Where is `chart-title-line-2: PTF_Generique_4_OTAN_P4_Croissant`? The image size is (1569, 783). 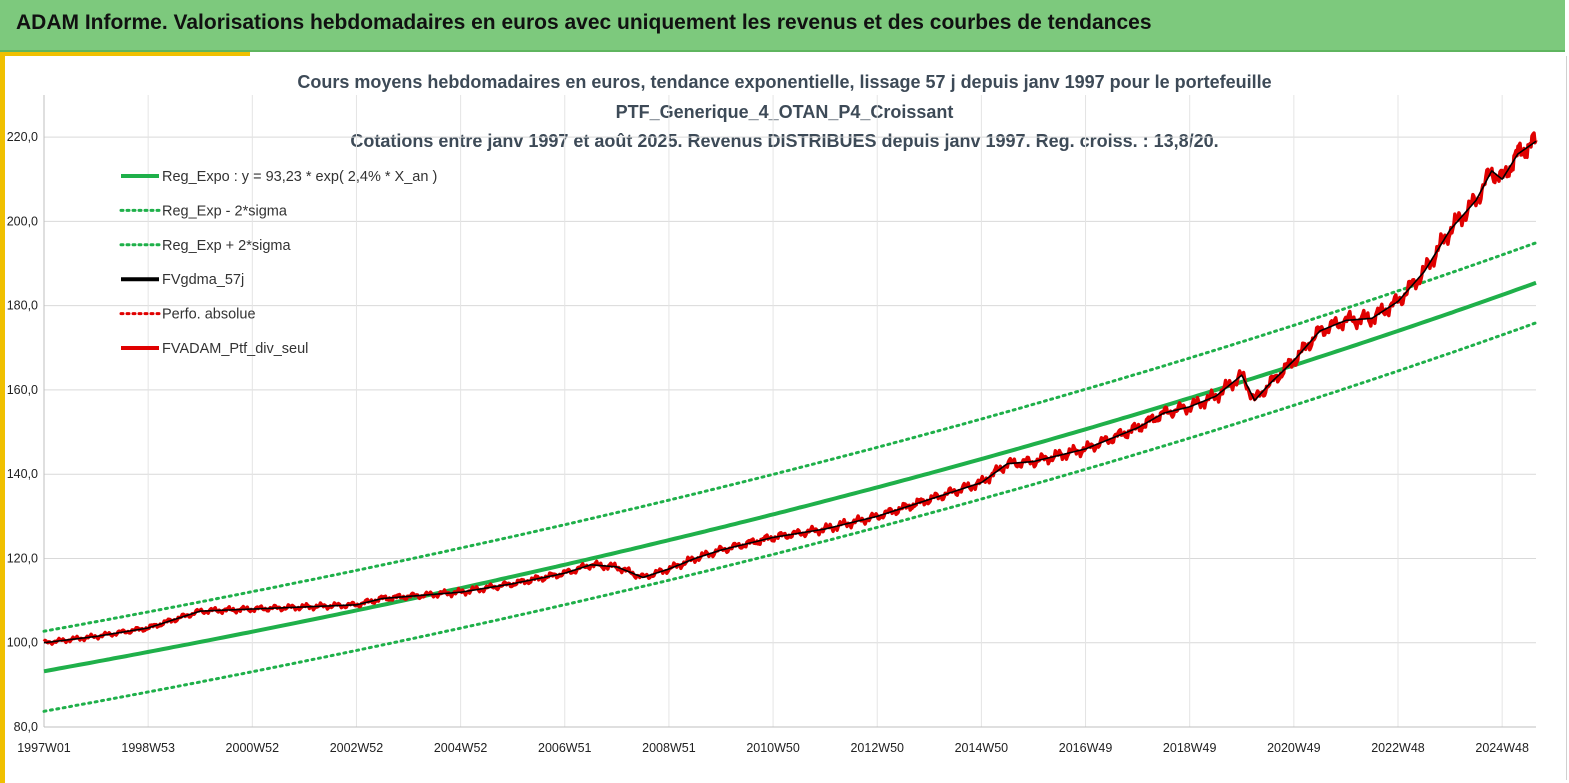 chart-title-line-2: PTF_Generique_4_OTAN_P4_Croissant is located at coordinates (784, 111).